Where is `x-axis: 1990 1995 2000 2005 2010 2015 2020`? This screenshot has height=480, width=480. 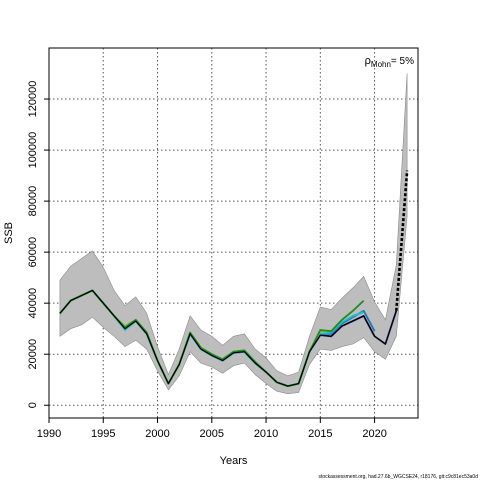
x-axis: 1990 1995 2000 2005 2010 2015 2020 is located at coordinates (212, 429).